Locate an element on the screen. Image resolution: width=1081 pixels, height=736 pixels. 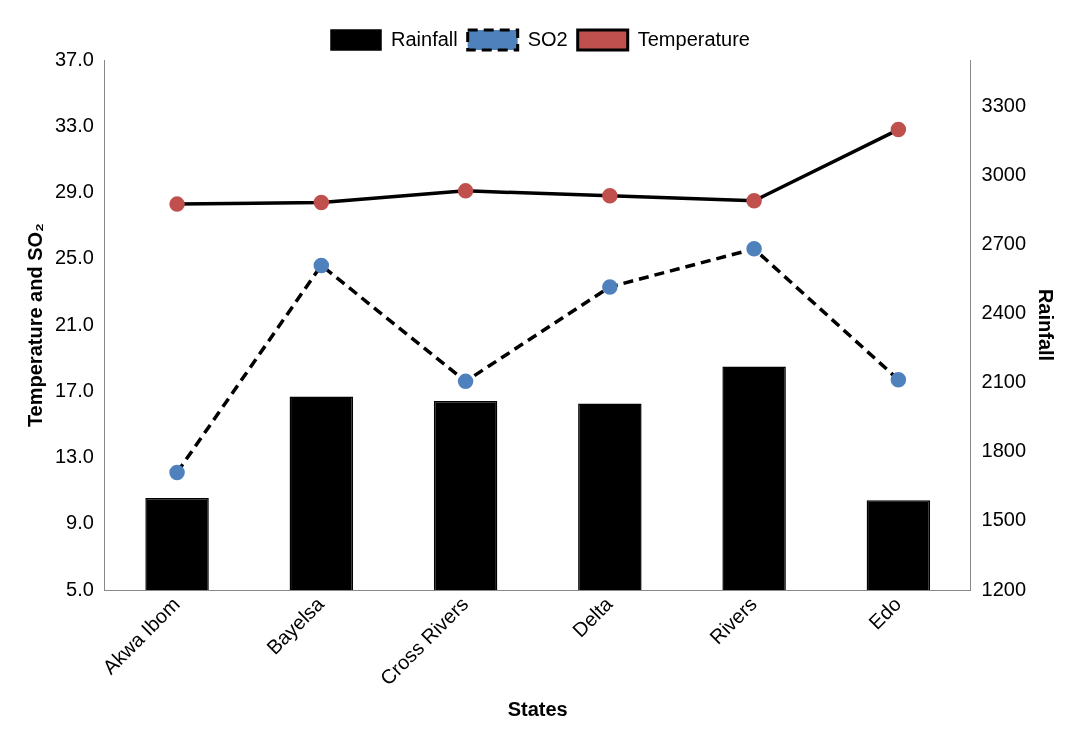
y2-tick-label: 2700 is located at coordinates (1004, 242).